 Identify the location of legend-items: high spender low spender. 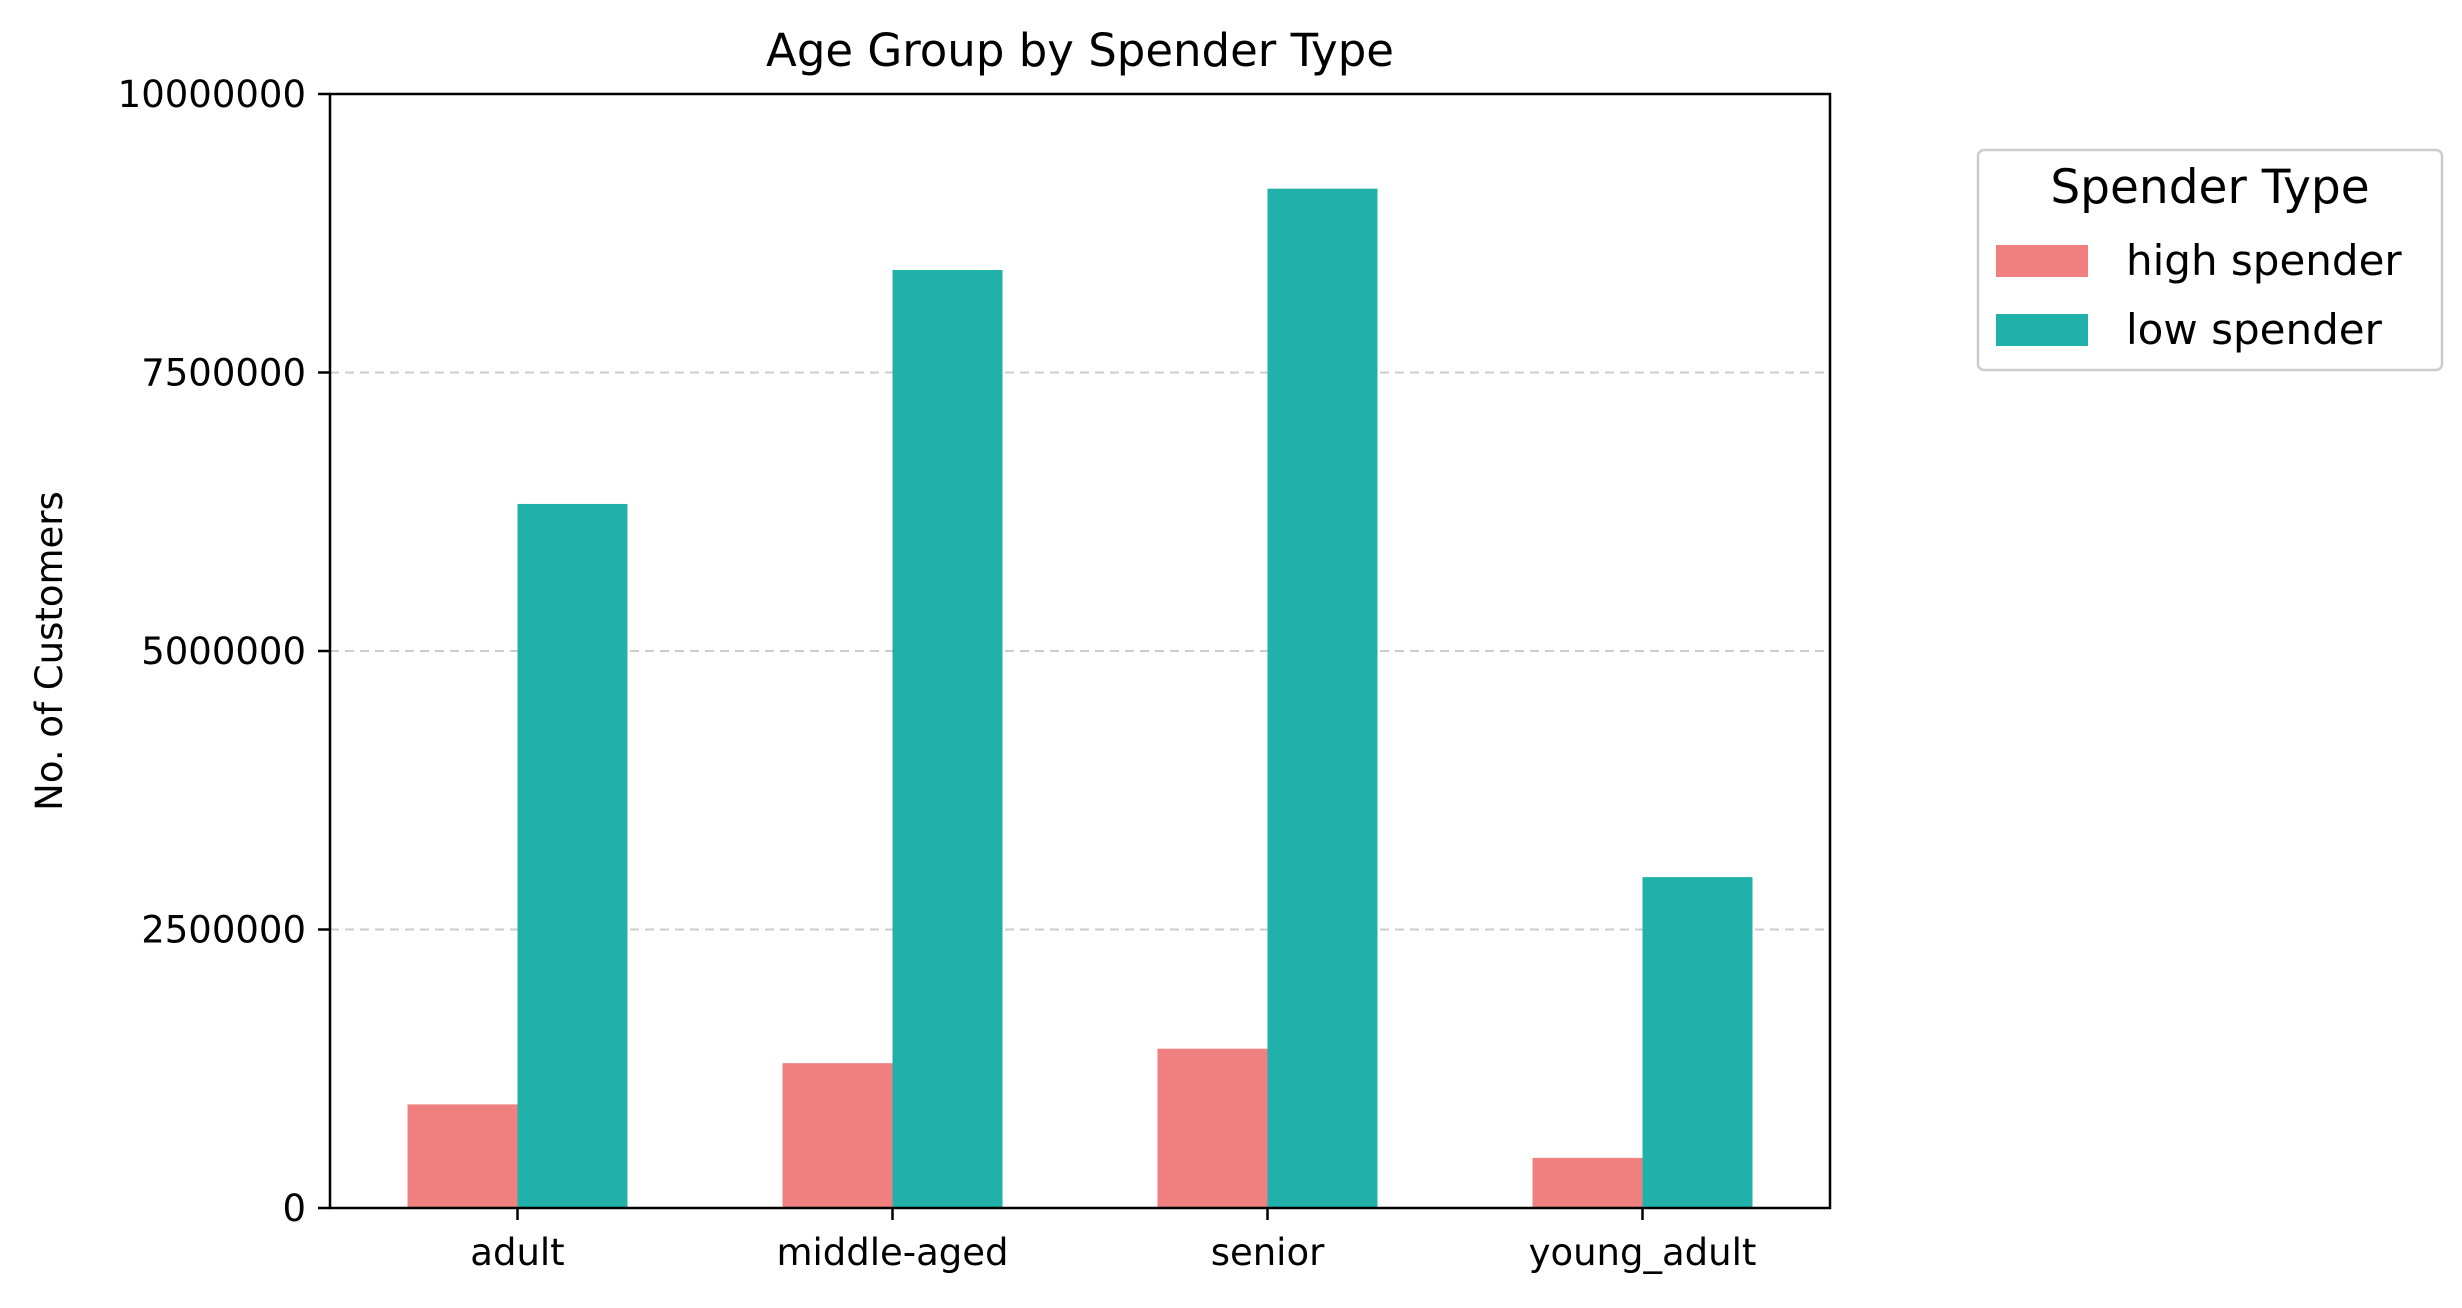
(2199, 295).